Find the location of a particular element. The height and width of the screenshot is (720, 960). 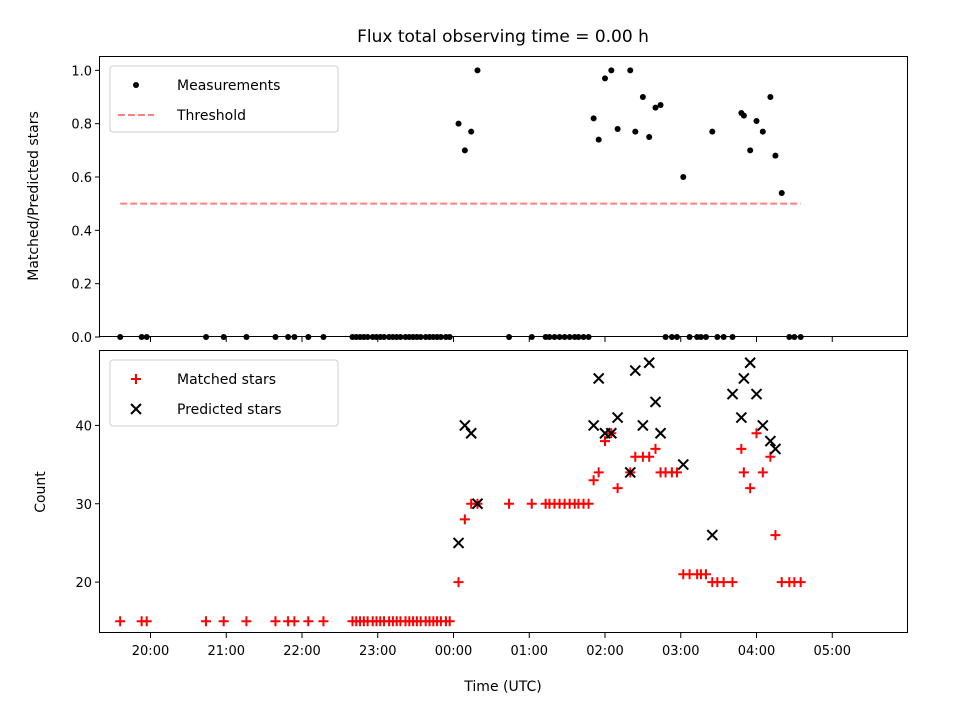

matched-stars-legend-marker is located at coordinates (136, 379).